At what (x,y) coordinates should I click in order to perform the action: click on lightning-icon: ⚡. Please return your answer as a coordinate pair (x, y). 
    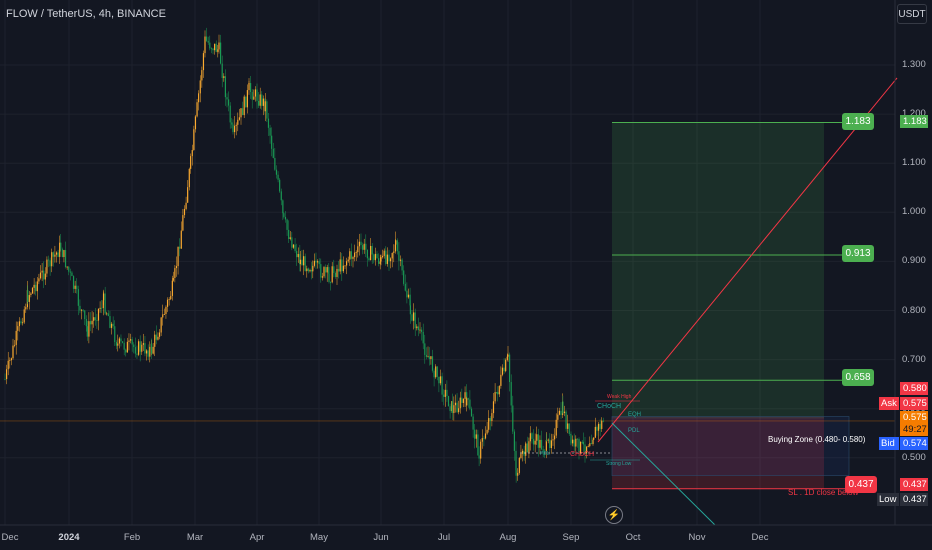
    Looking at the image, I should click on (614, 515).